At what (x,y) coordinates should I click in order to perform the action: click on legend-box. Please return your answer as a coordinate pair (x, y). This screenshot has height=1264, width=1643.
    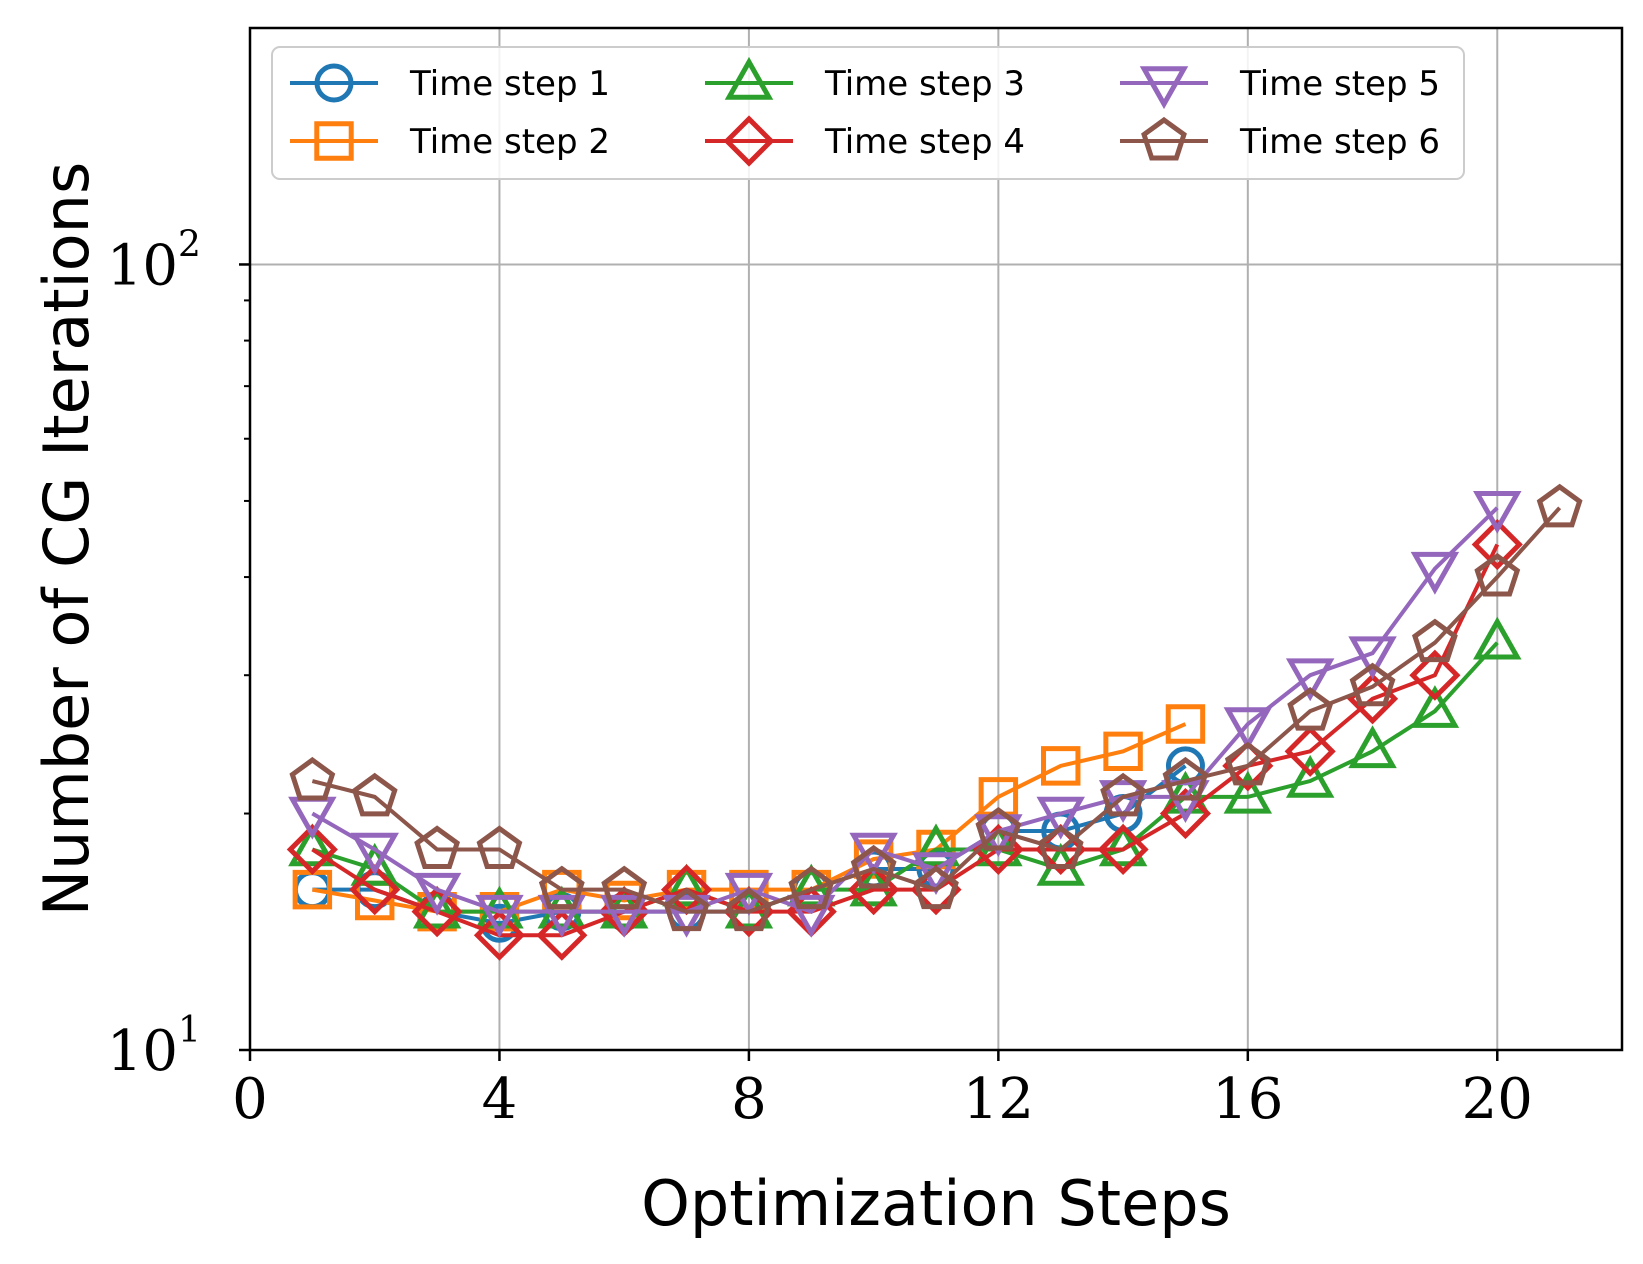
    Looking at the image, I should click on (868, 113).